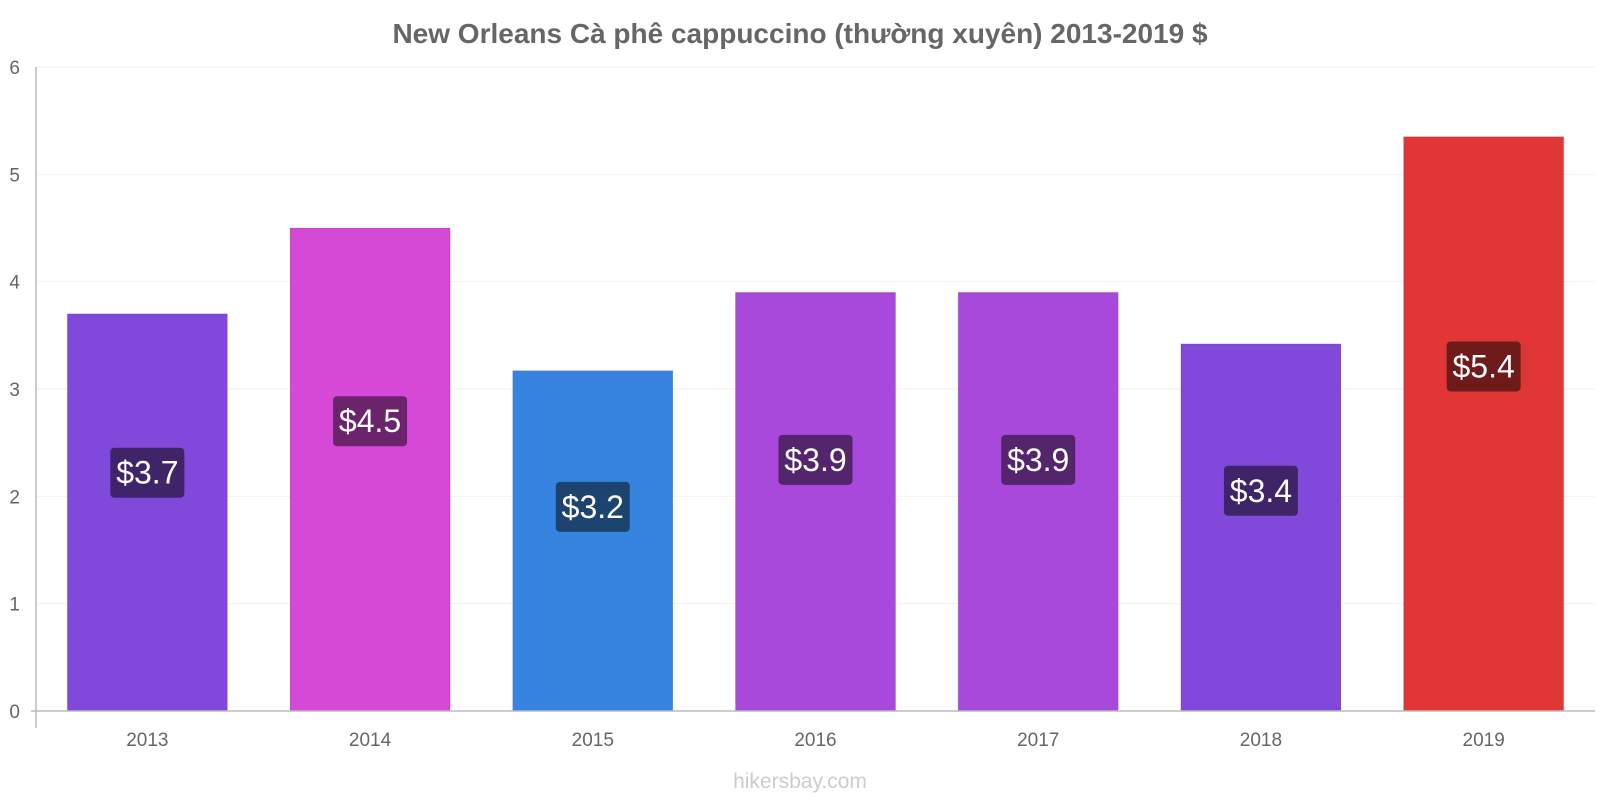 The image size is (1600, 800). What do you see at coordinates (14, 175) in the screenshot?
I see `y-tick-label: 5` at bounding box center [14, 175].